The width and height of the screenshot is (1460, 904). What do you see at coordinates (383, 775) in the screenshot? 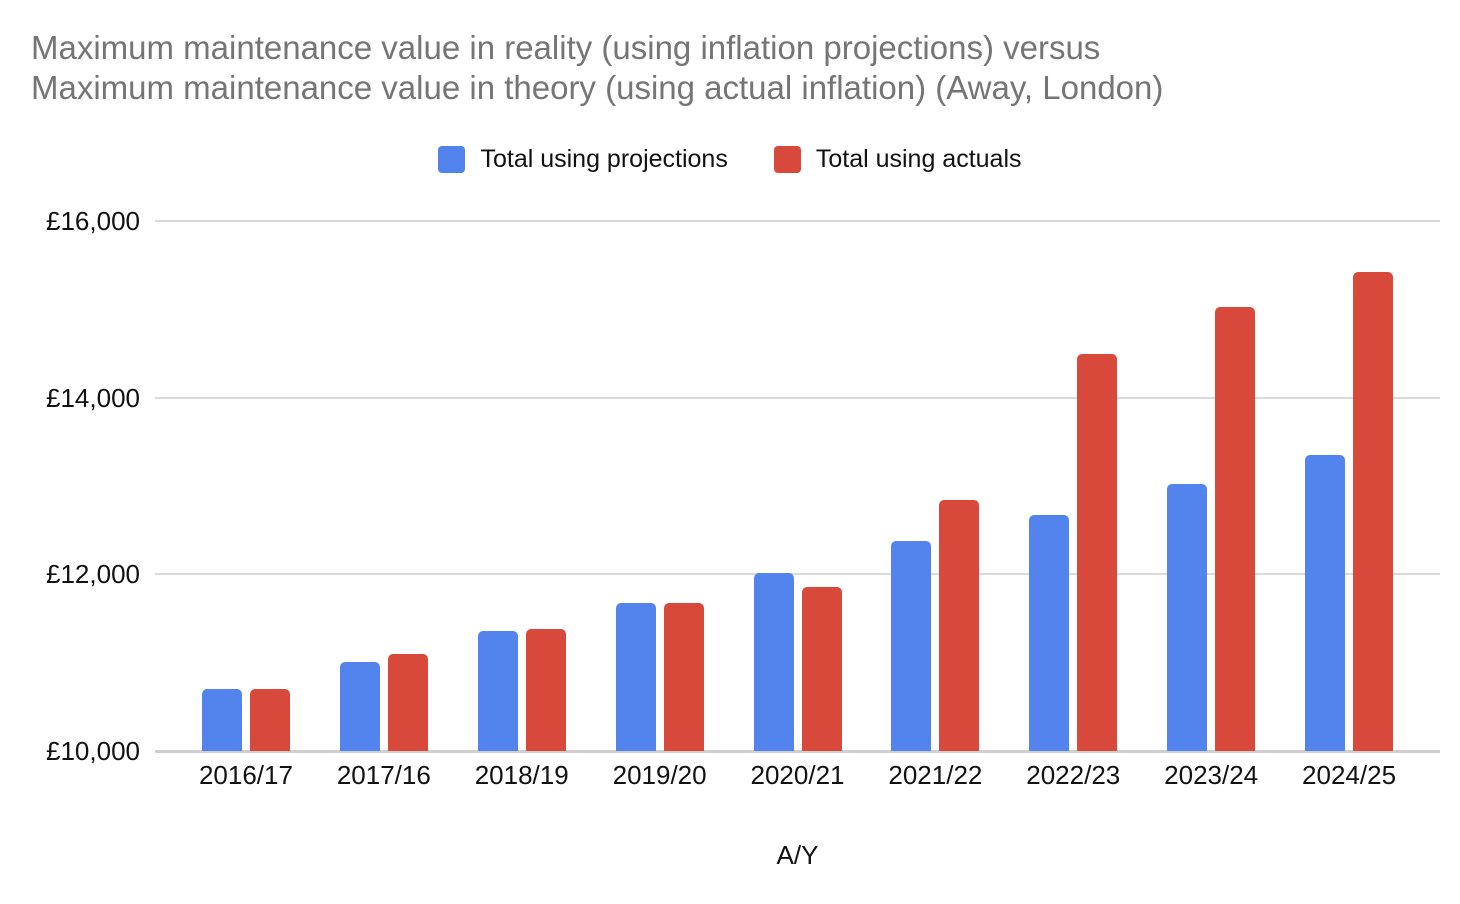
I see `x-tick-label: 2017/16` at bounding box center [383, 775].